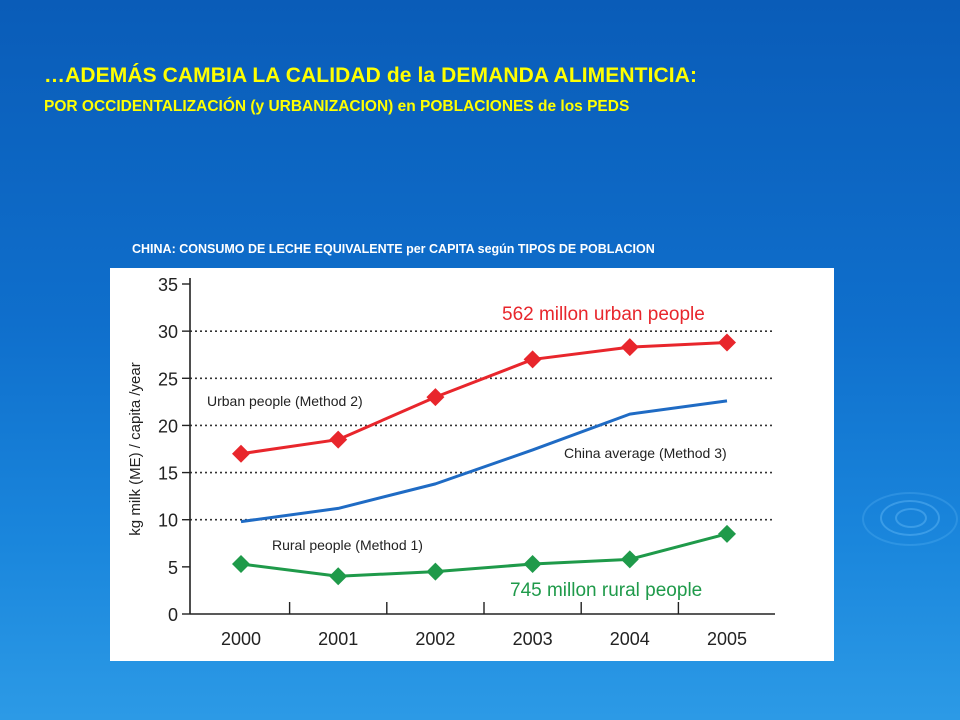  What do you see at coordinates (168, 426) in the screenshot?
I see `y-tick-label: 20` at bounding box center [168, 426].